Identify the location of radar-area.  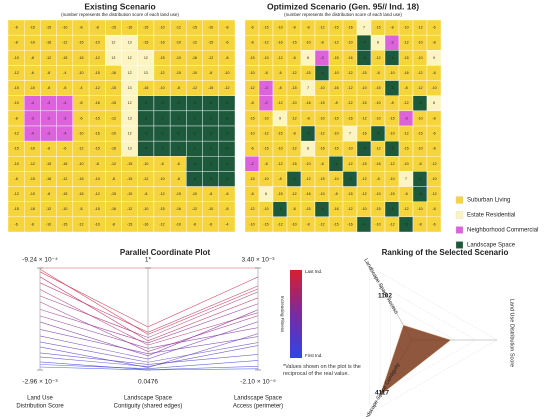
(415, 360).